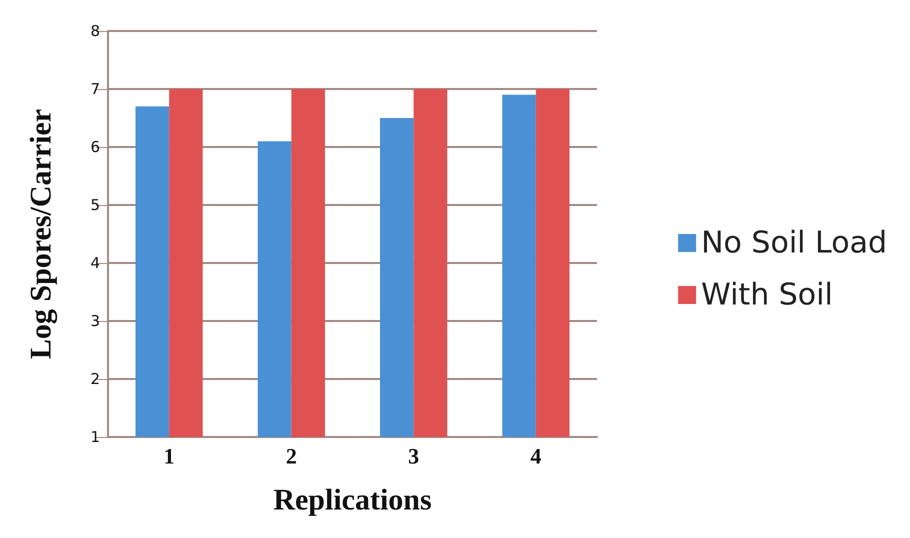 The image size is (910, 538). I want to click on y-tick-label: 7, so click(95, 89).